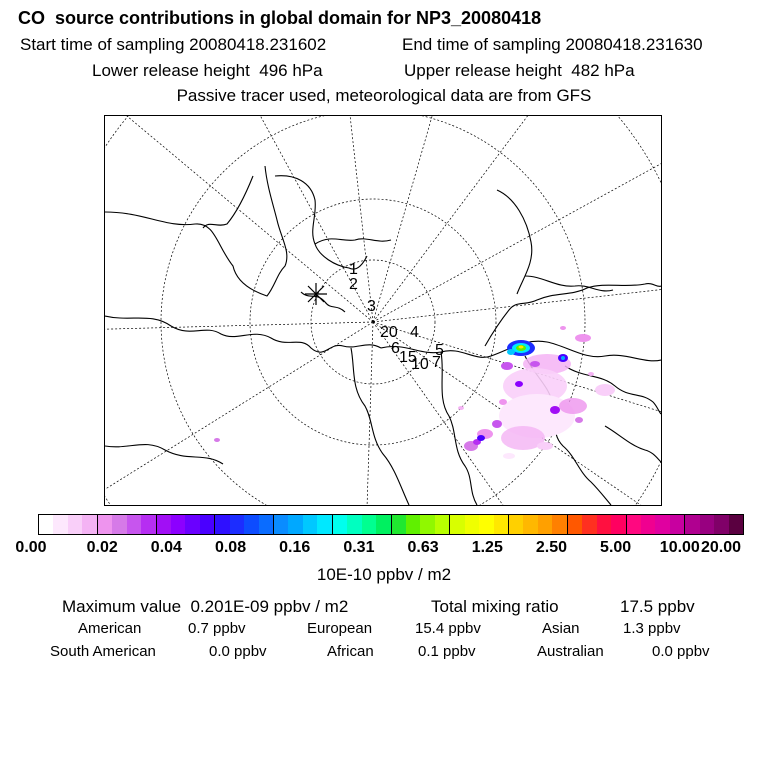 This screenshot has height=768, width=768. What do you see at coordinates (340, 628) in the screenshot?
I see `european-label: European` at bounding box center [340, 628].